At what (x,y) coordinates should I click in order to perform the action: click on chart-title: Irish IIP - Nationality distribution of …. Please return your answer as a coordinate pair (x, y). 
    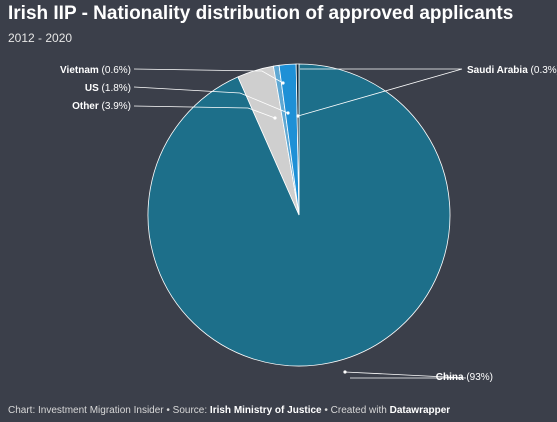
    Looking at the image, I should click on (261, 13).